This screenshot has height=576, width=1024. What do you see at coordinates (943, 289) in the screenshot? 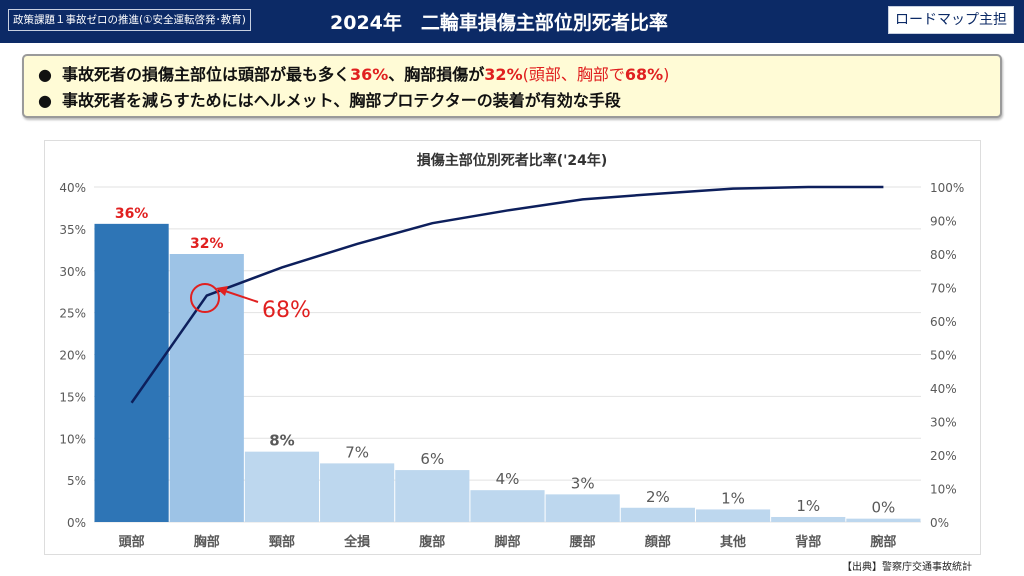
I see `y2-tick-label: 70%` at bounding box center [943, 289].